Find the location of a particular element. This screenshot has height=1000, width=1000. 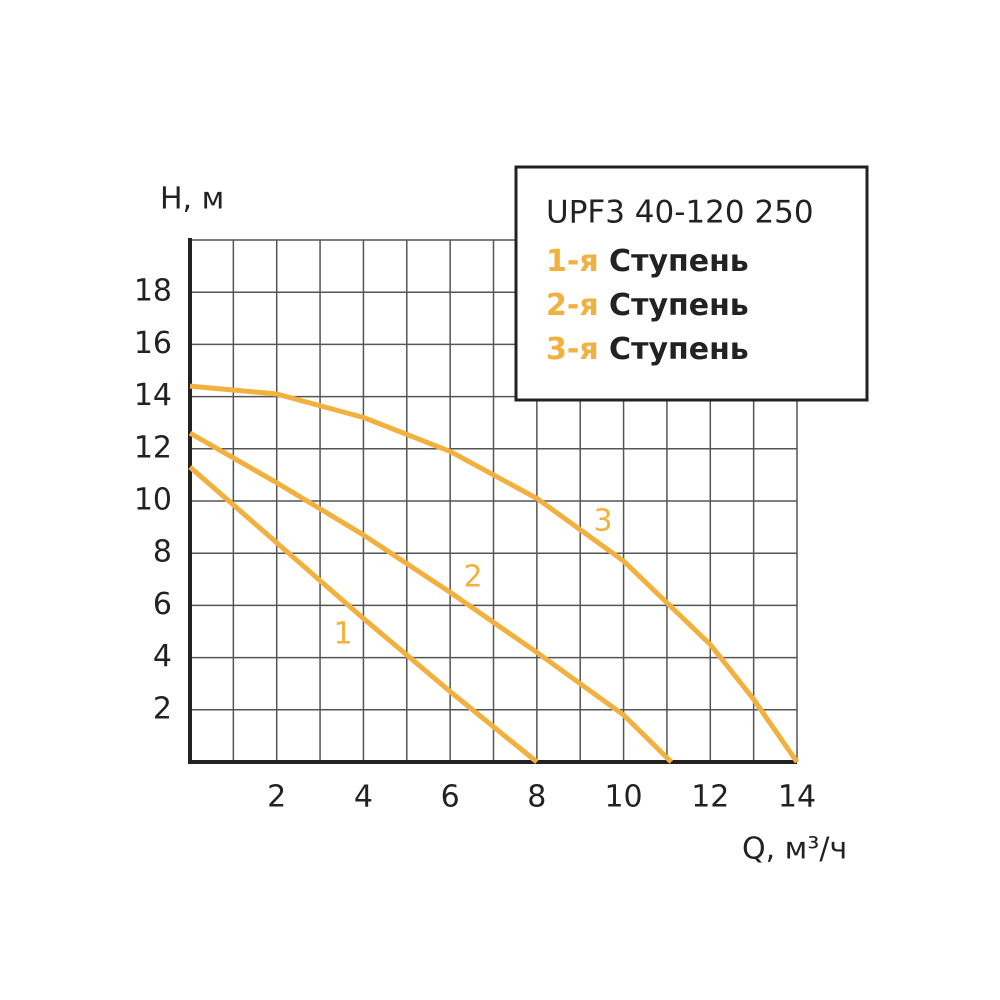

legend-entry: 3-я Ступень is located at coordinates (647, 349).